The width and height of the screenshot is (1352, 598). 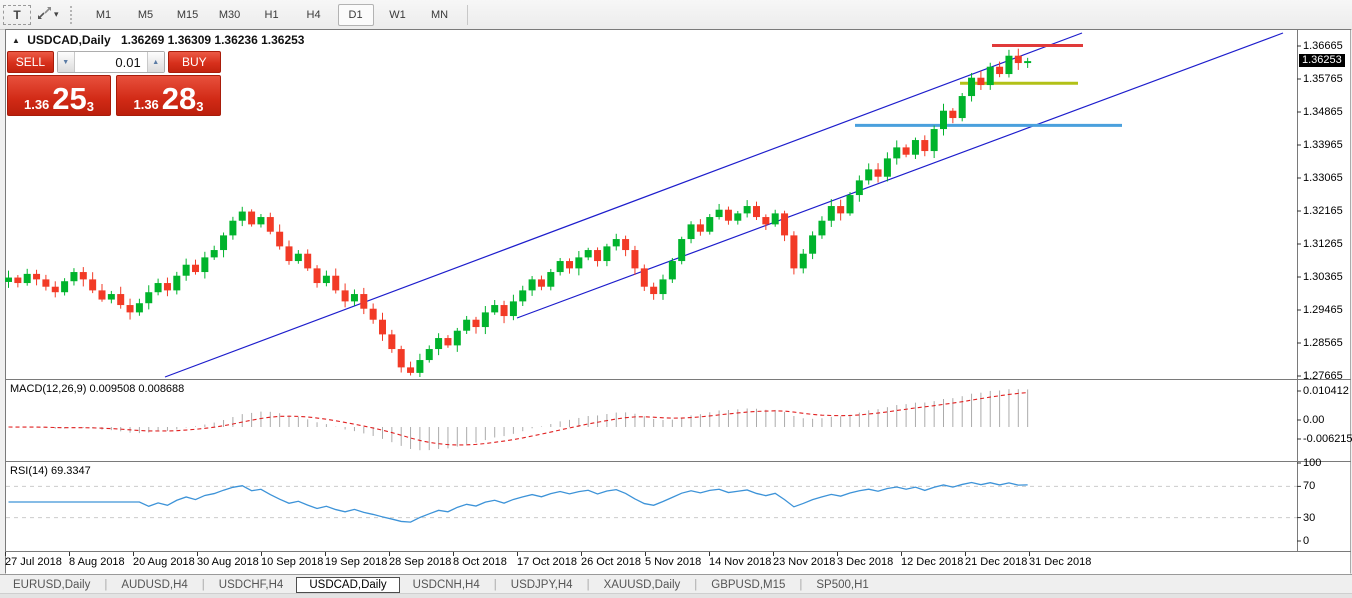 What do you see at coordinates (154, 584) in the screenshot?
I see `tab-audusd-h4: AUDUSD,H4` at bounding box center [154, 584].